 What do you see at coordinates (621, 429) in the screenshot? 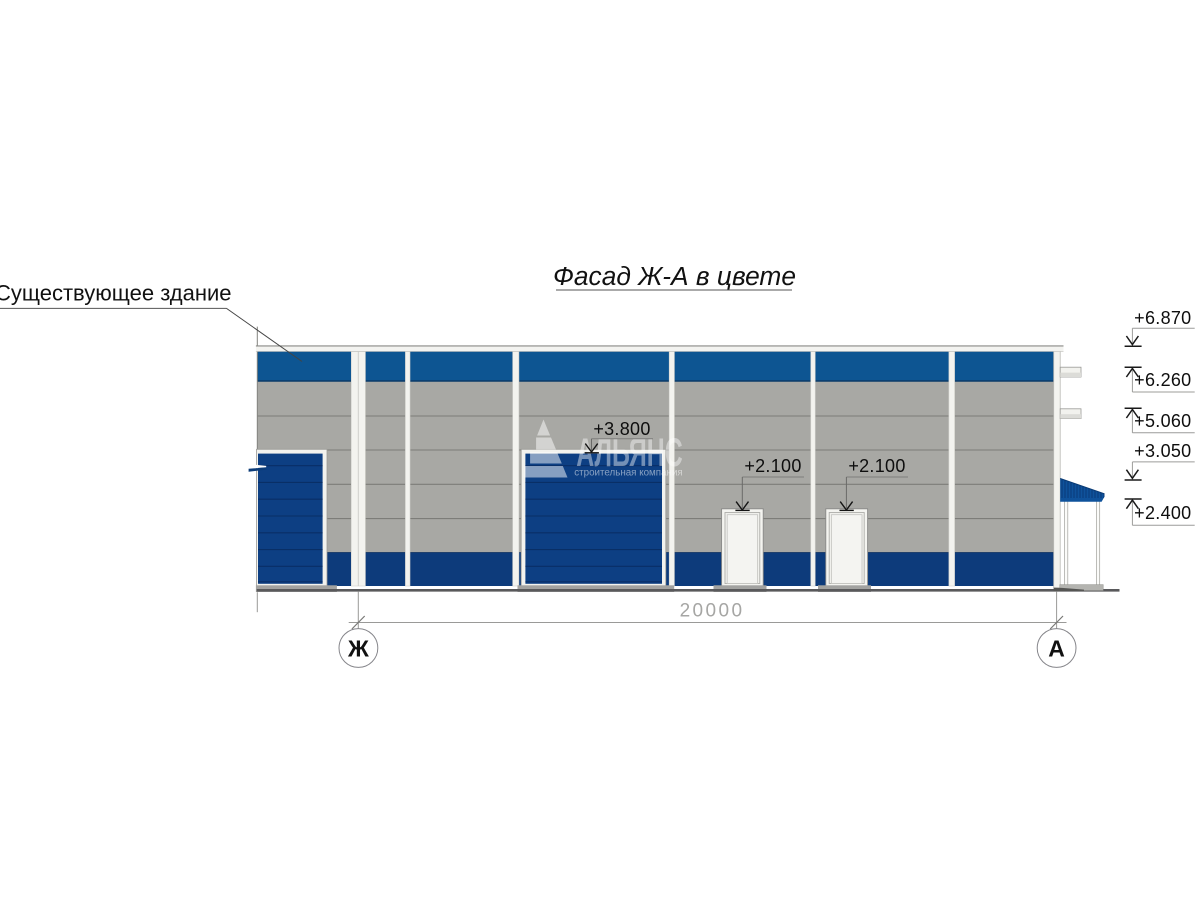
I see `svg-text: +3.800` at bounding box center [621, 429].